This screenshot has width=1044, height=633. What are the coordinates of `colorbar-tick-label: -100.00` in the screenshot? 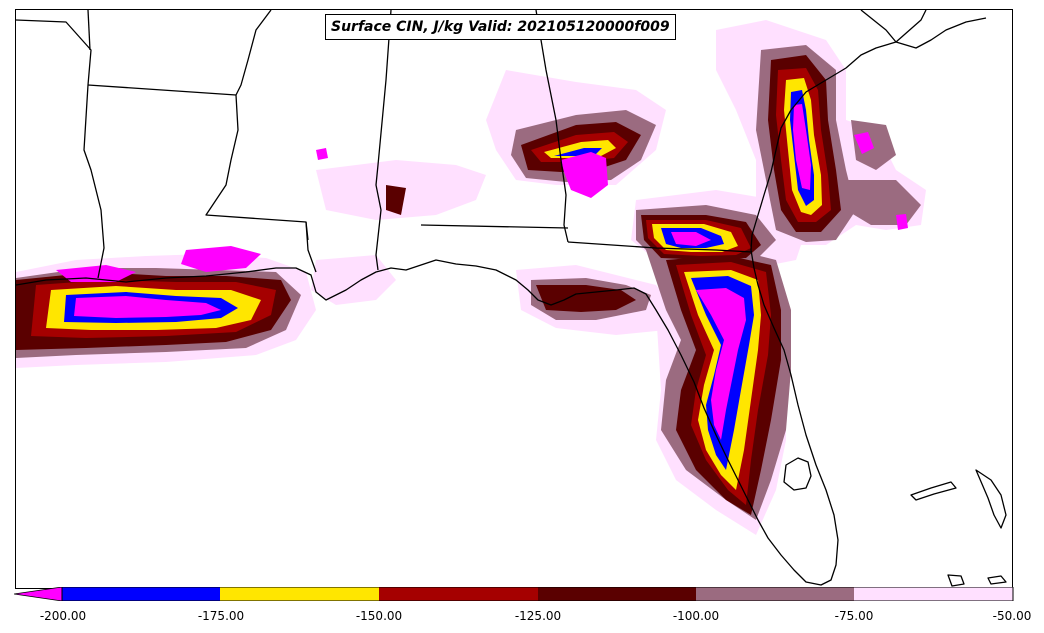 It's located at (696, 616).